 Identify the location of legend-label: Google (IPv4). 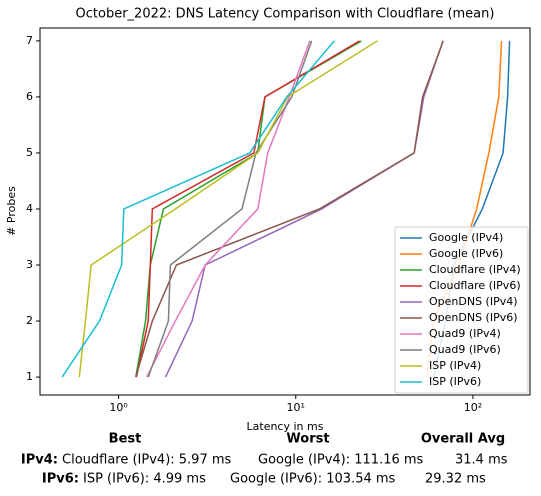
(466, 237).